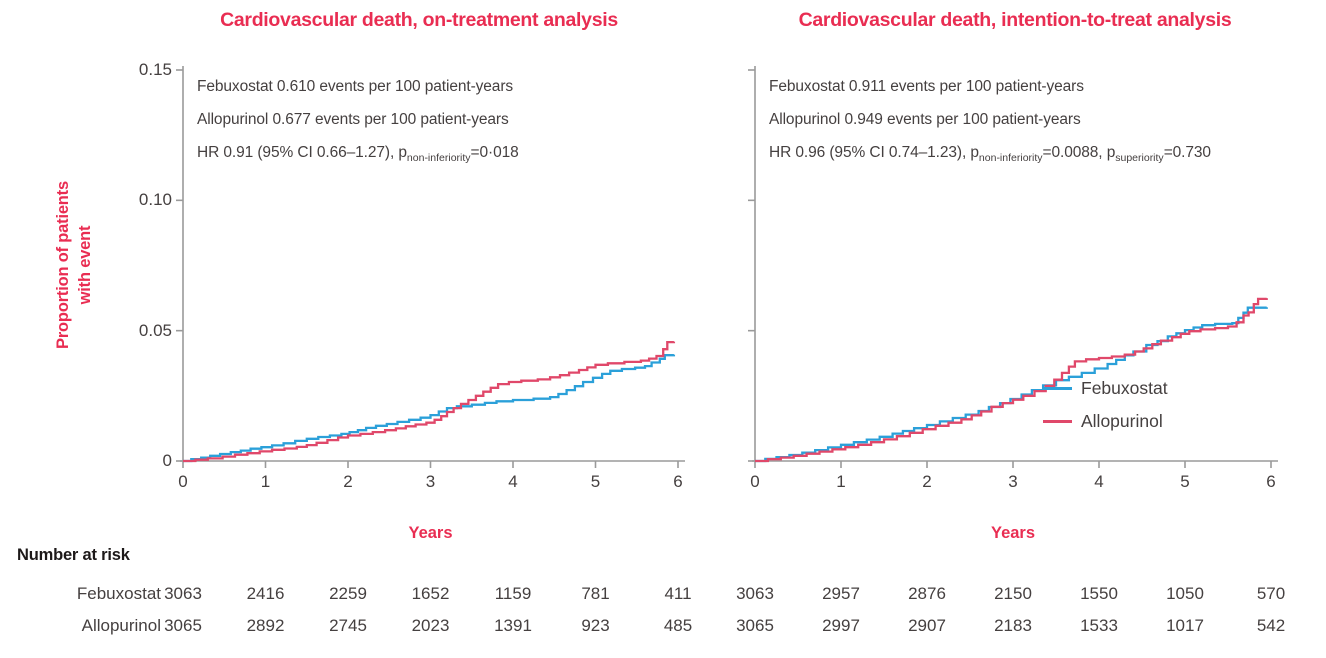  Describe the element at coordinates (1271, 625) in the screenshot. I see `risk-count-allopurinol-panel-1-year-6: 542` at that location.